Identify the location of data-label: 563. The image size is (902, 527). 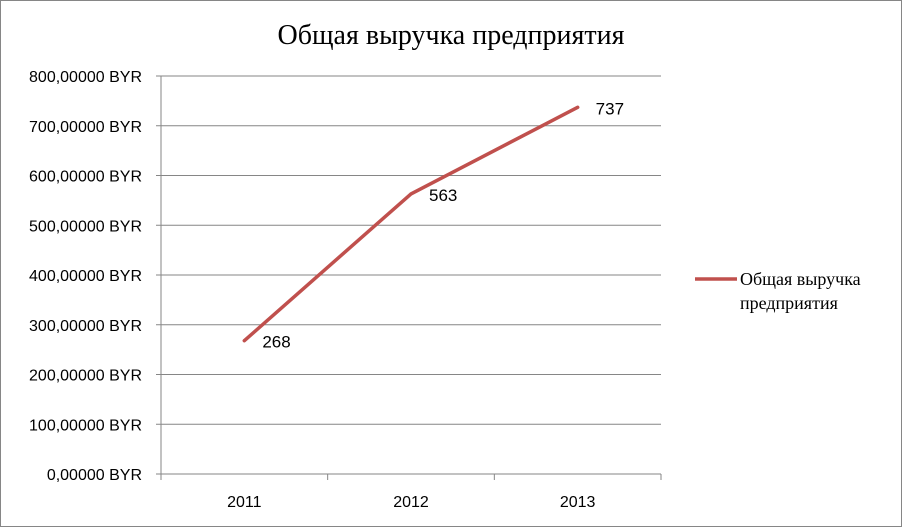
(443, 195).